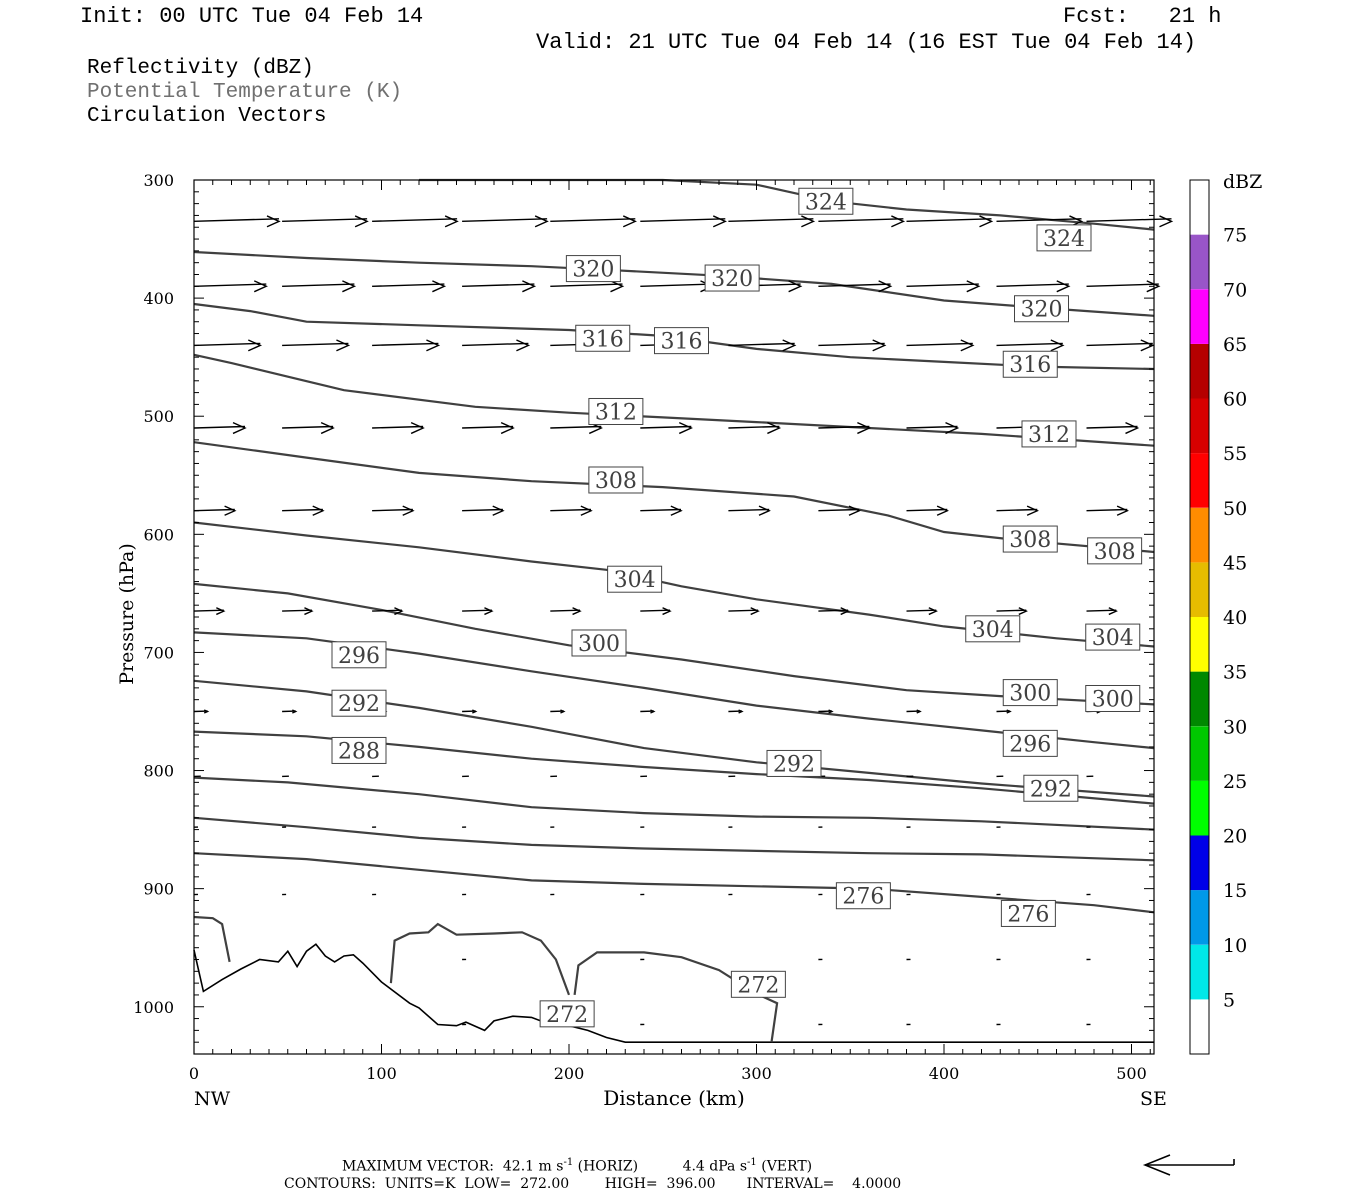 This screenshot has height=1200, width=1350. I want to click on colorbar-label: 30, so click(1235, 727).